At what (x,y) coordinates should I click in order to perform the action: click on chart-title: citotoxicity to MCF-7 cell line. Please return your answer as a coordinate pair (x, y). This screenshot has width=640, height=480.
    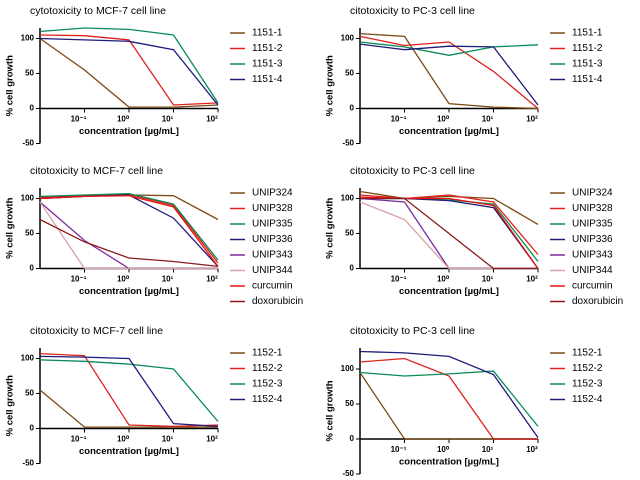
    Looking at the image, I should click on (96, 331).